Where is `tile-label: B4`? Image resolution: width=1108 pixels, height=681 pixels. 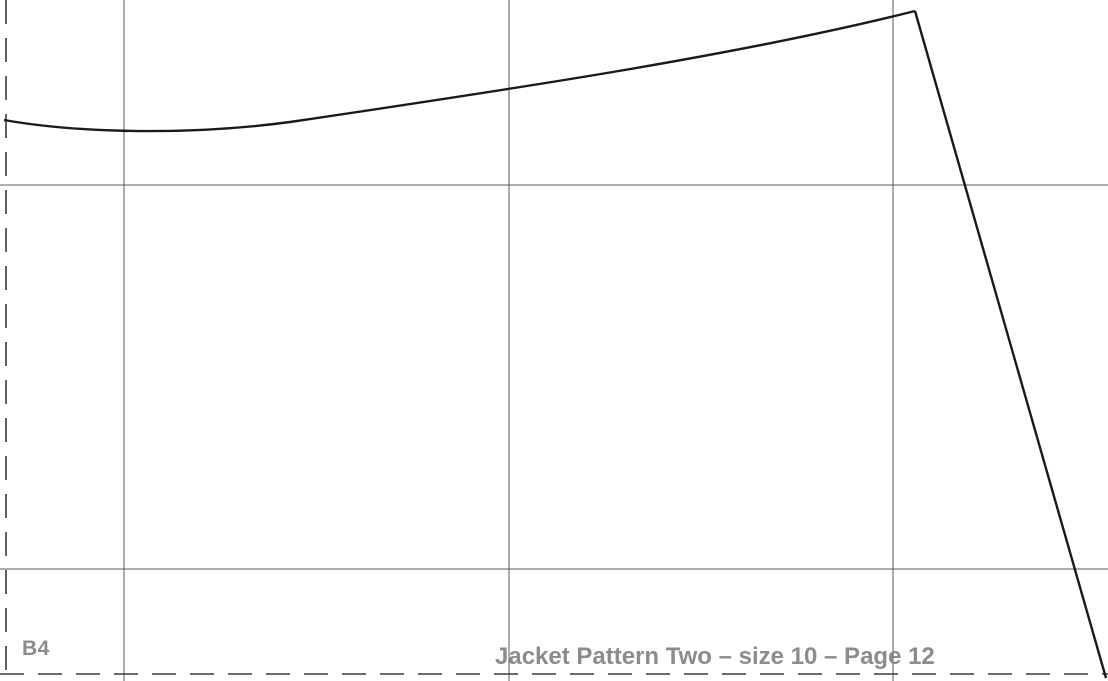
tile-label: B4 is located at coordinates (36, 648).